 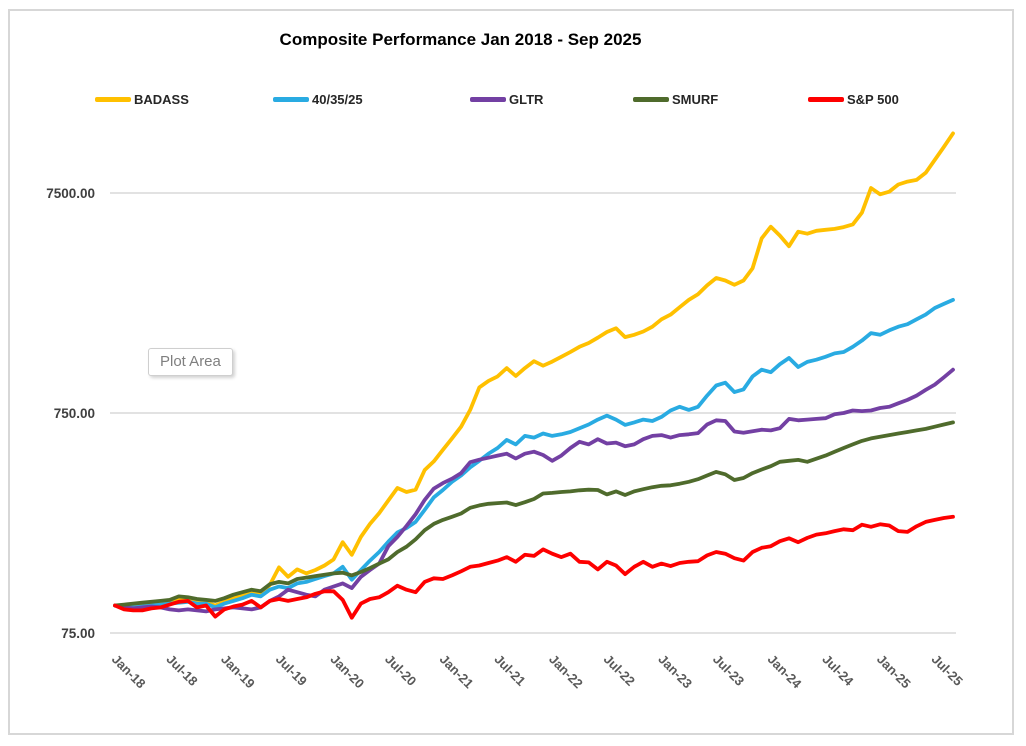 I want to click on x-axis-tick-label: Jul-18, so click(x=182, y=670).